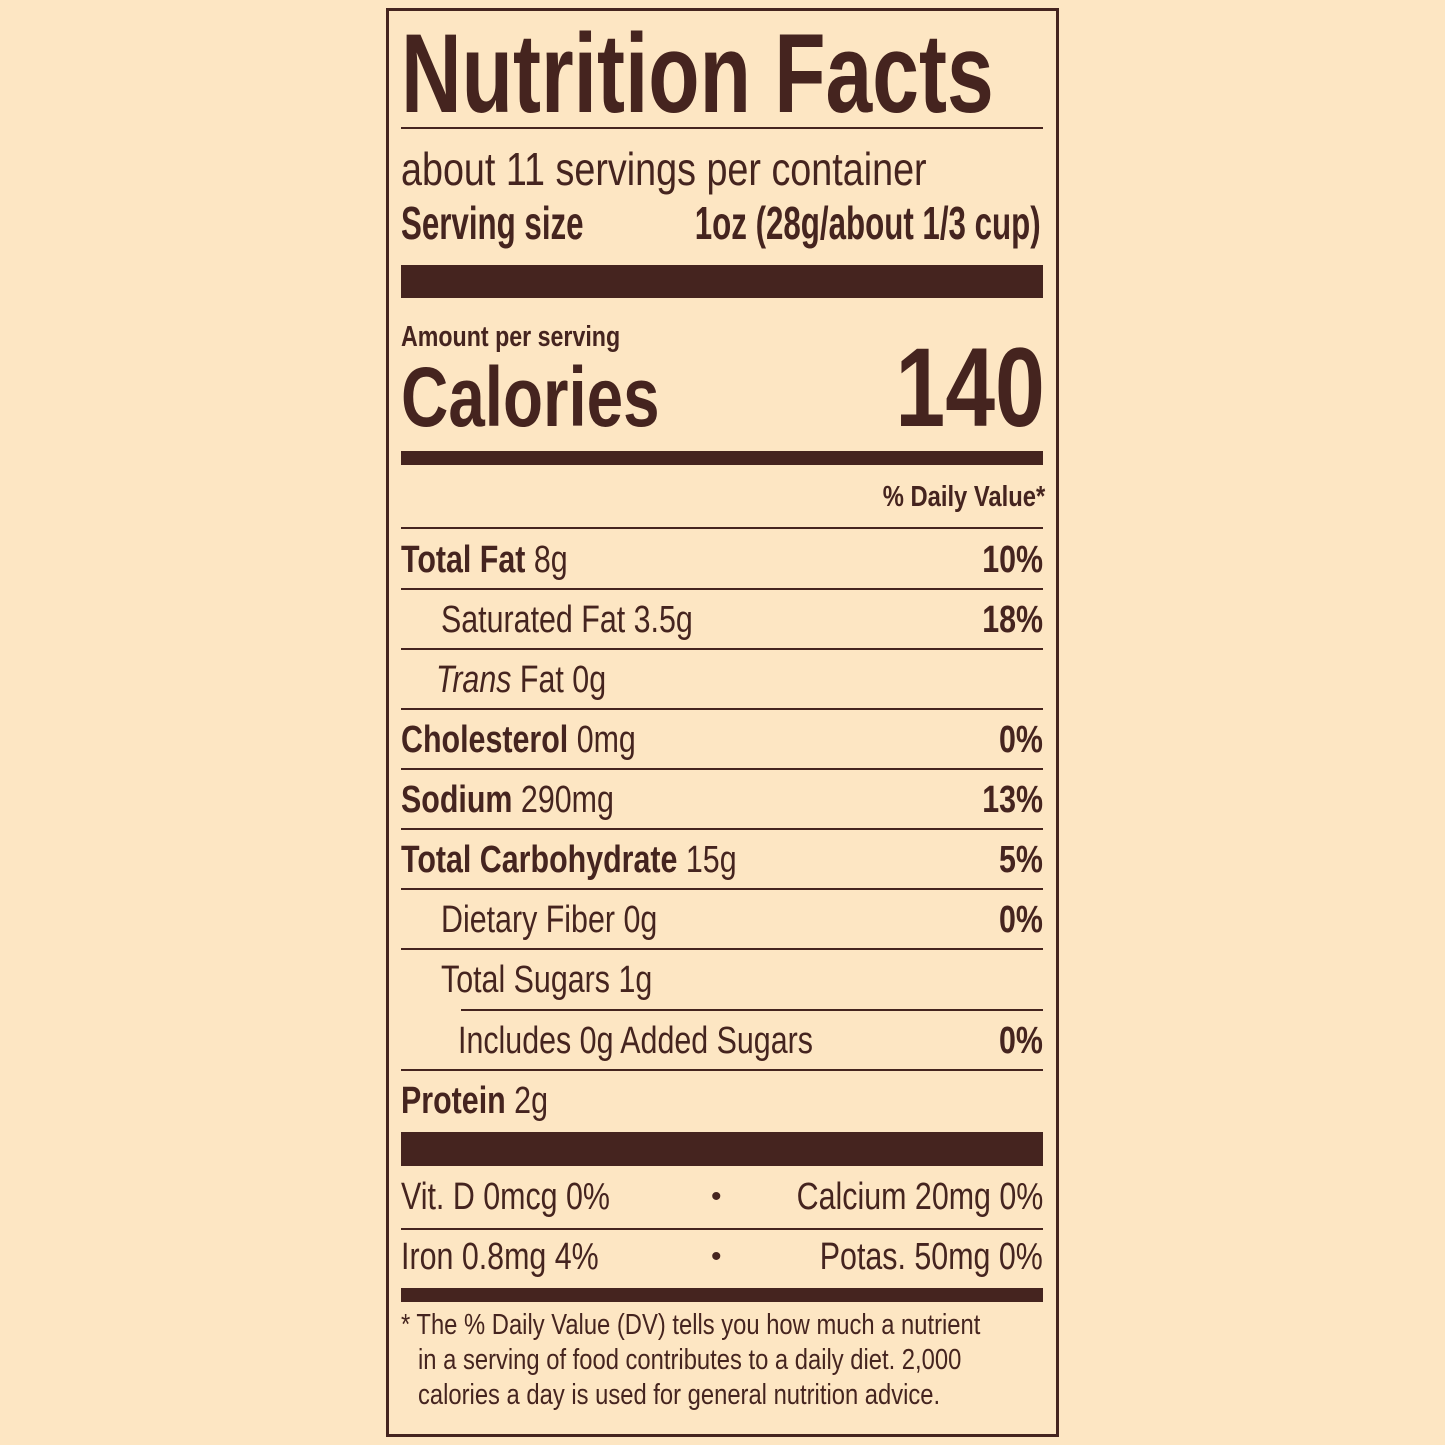 This screenshot has height=1445, width=1445. Describe the element at coordinates (868, 223) in the screenshot. I see `serving-size-value-text: 1oz (28g/about 1/3 cup)` at that location.